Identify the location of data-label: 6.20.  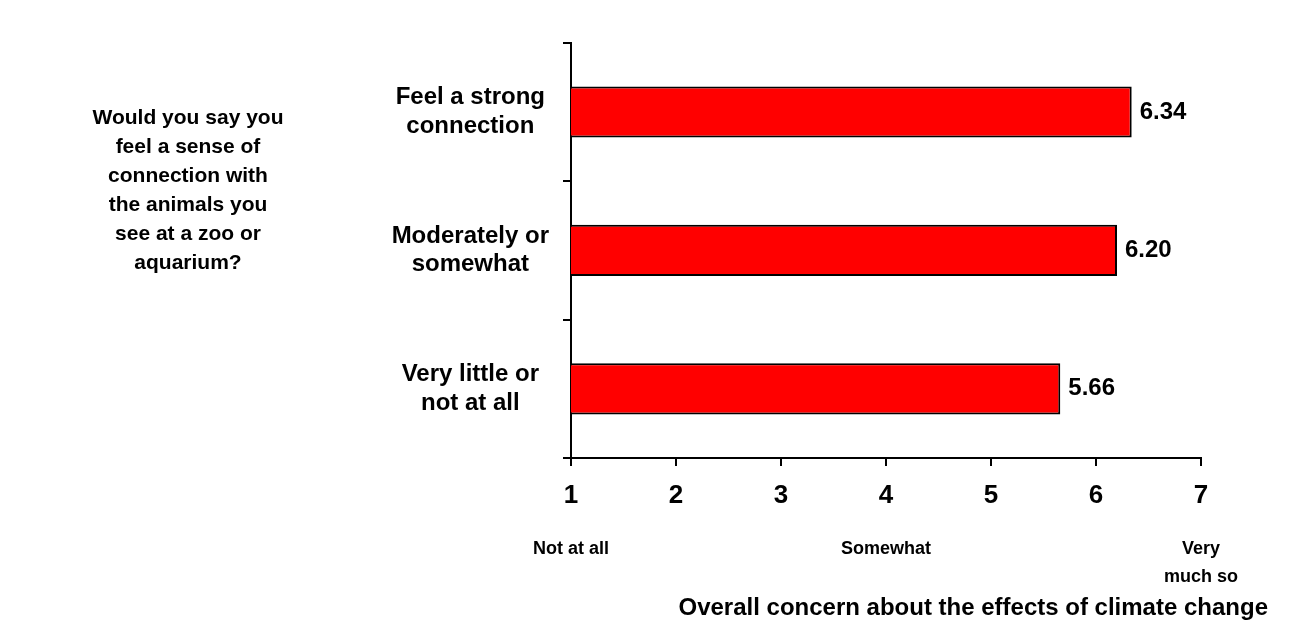
(1148, 249).